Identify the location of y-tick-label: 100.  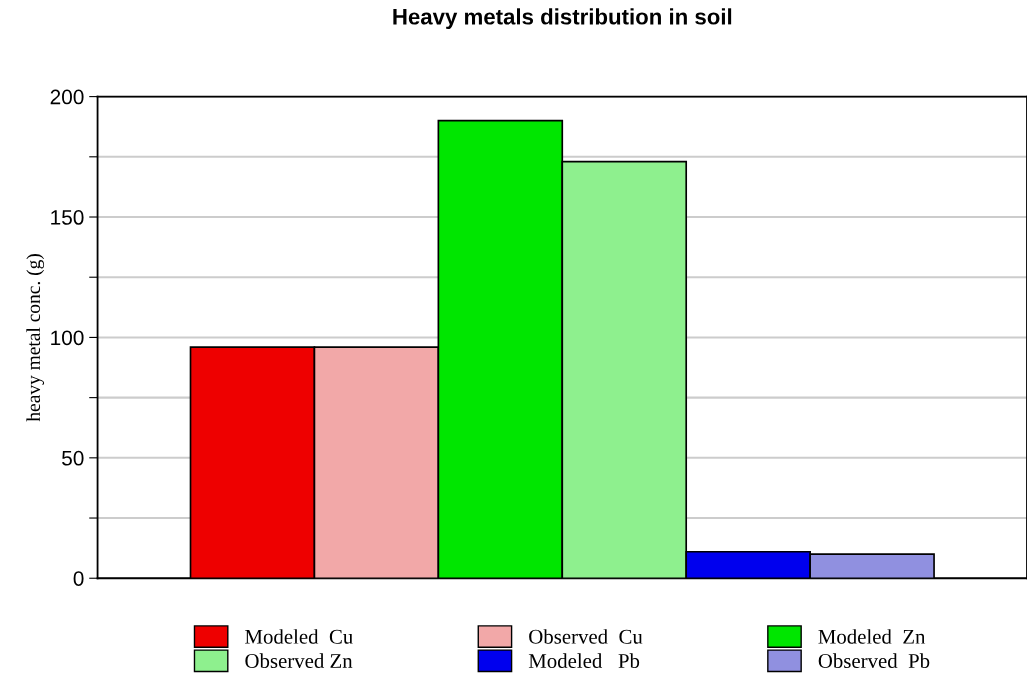
(67, 338).